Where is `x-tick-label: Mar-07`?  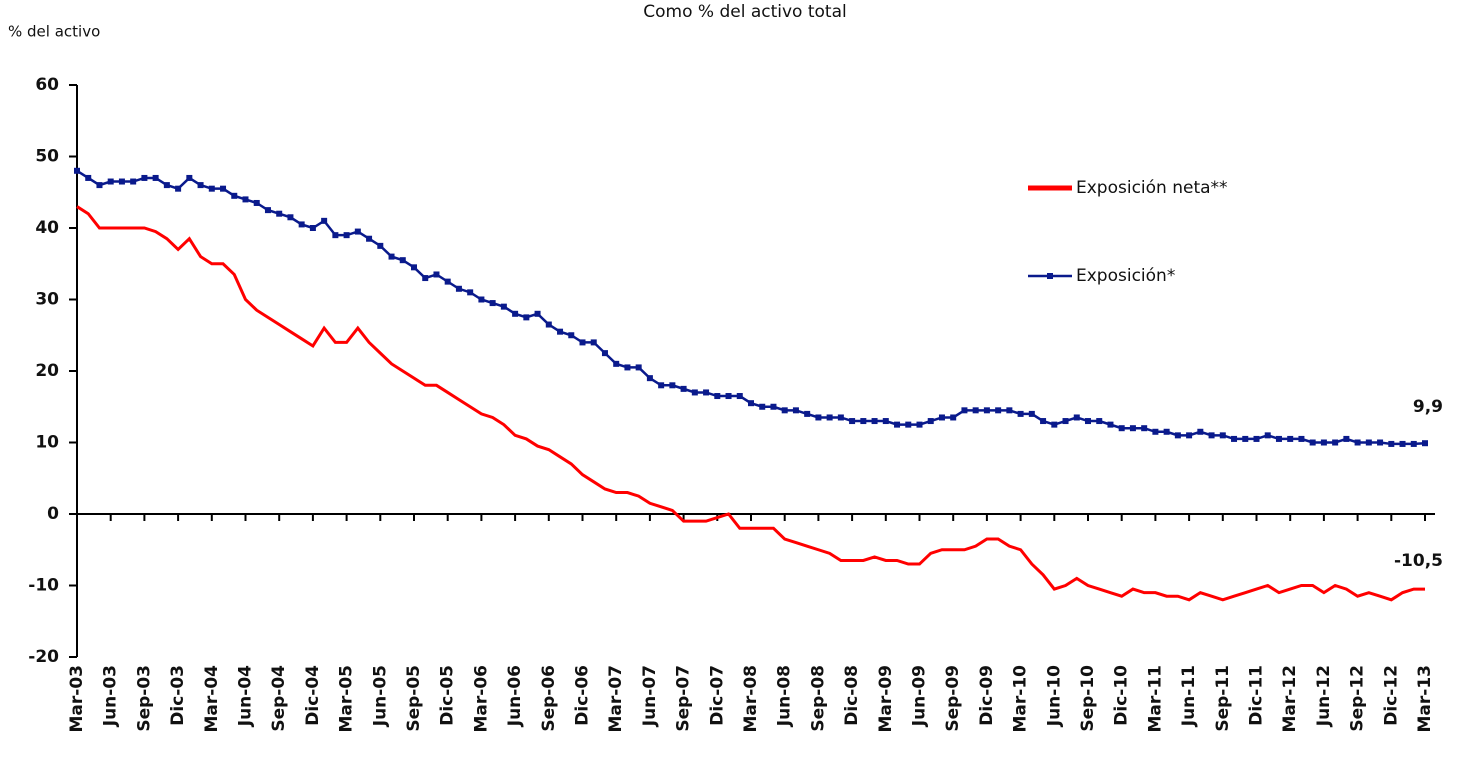
x-tick-label: Mar-07 is located at coordinates (616, 699).